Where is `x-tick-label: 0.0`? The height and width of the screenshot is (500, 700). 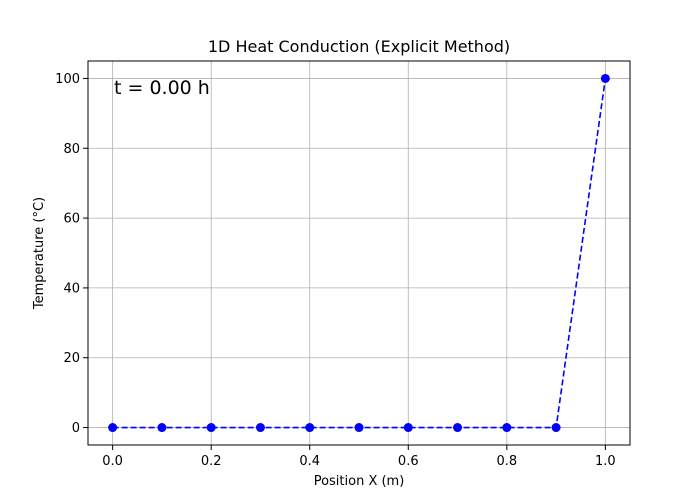 x-tick-label: 0.0 is located at coordinates (112, 461).